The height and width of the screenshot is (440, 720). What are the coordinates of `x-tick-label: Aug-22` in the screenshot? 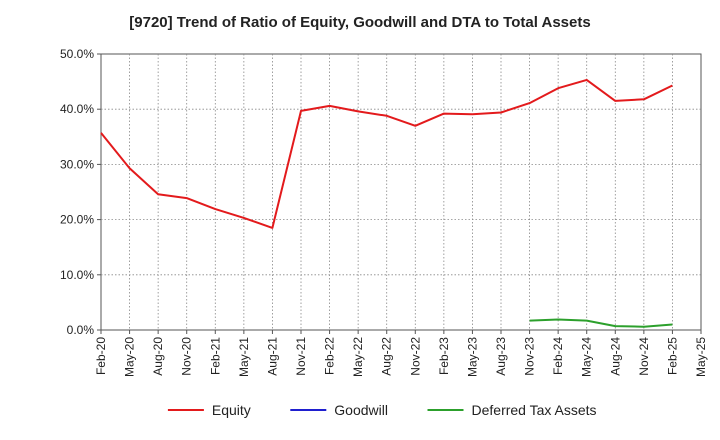 It's located at (387, 356).